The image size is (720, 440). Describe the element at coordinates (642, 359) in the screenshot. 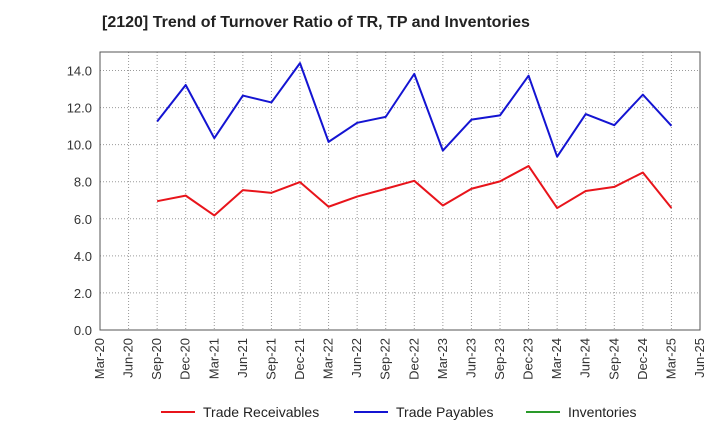

I see `x-tick-label: Dec-24` at that location.